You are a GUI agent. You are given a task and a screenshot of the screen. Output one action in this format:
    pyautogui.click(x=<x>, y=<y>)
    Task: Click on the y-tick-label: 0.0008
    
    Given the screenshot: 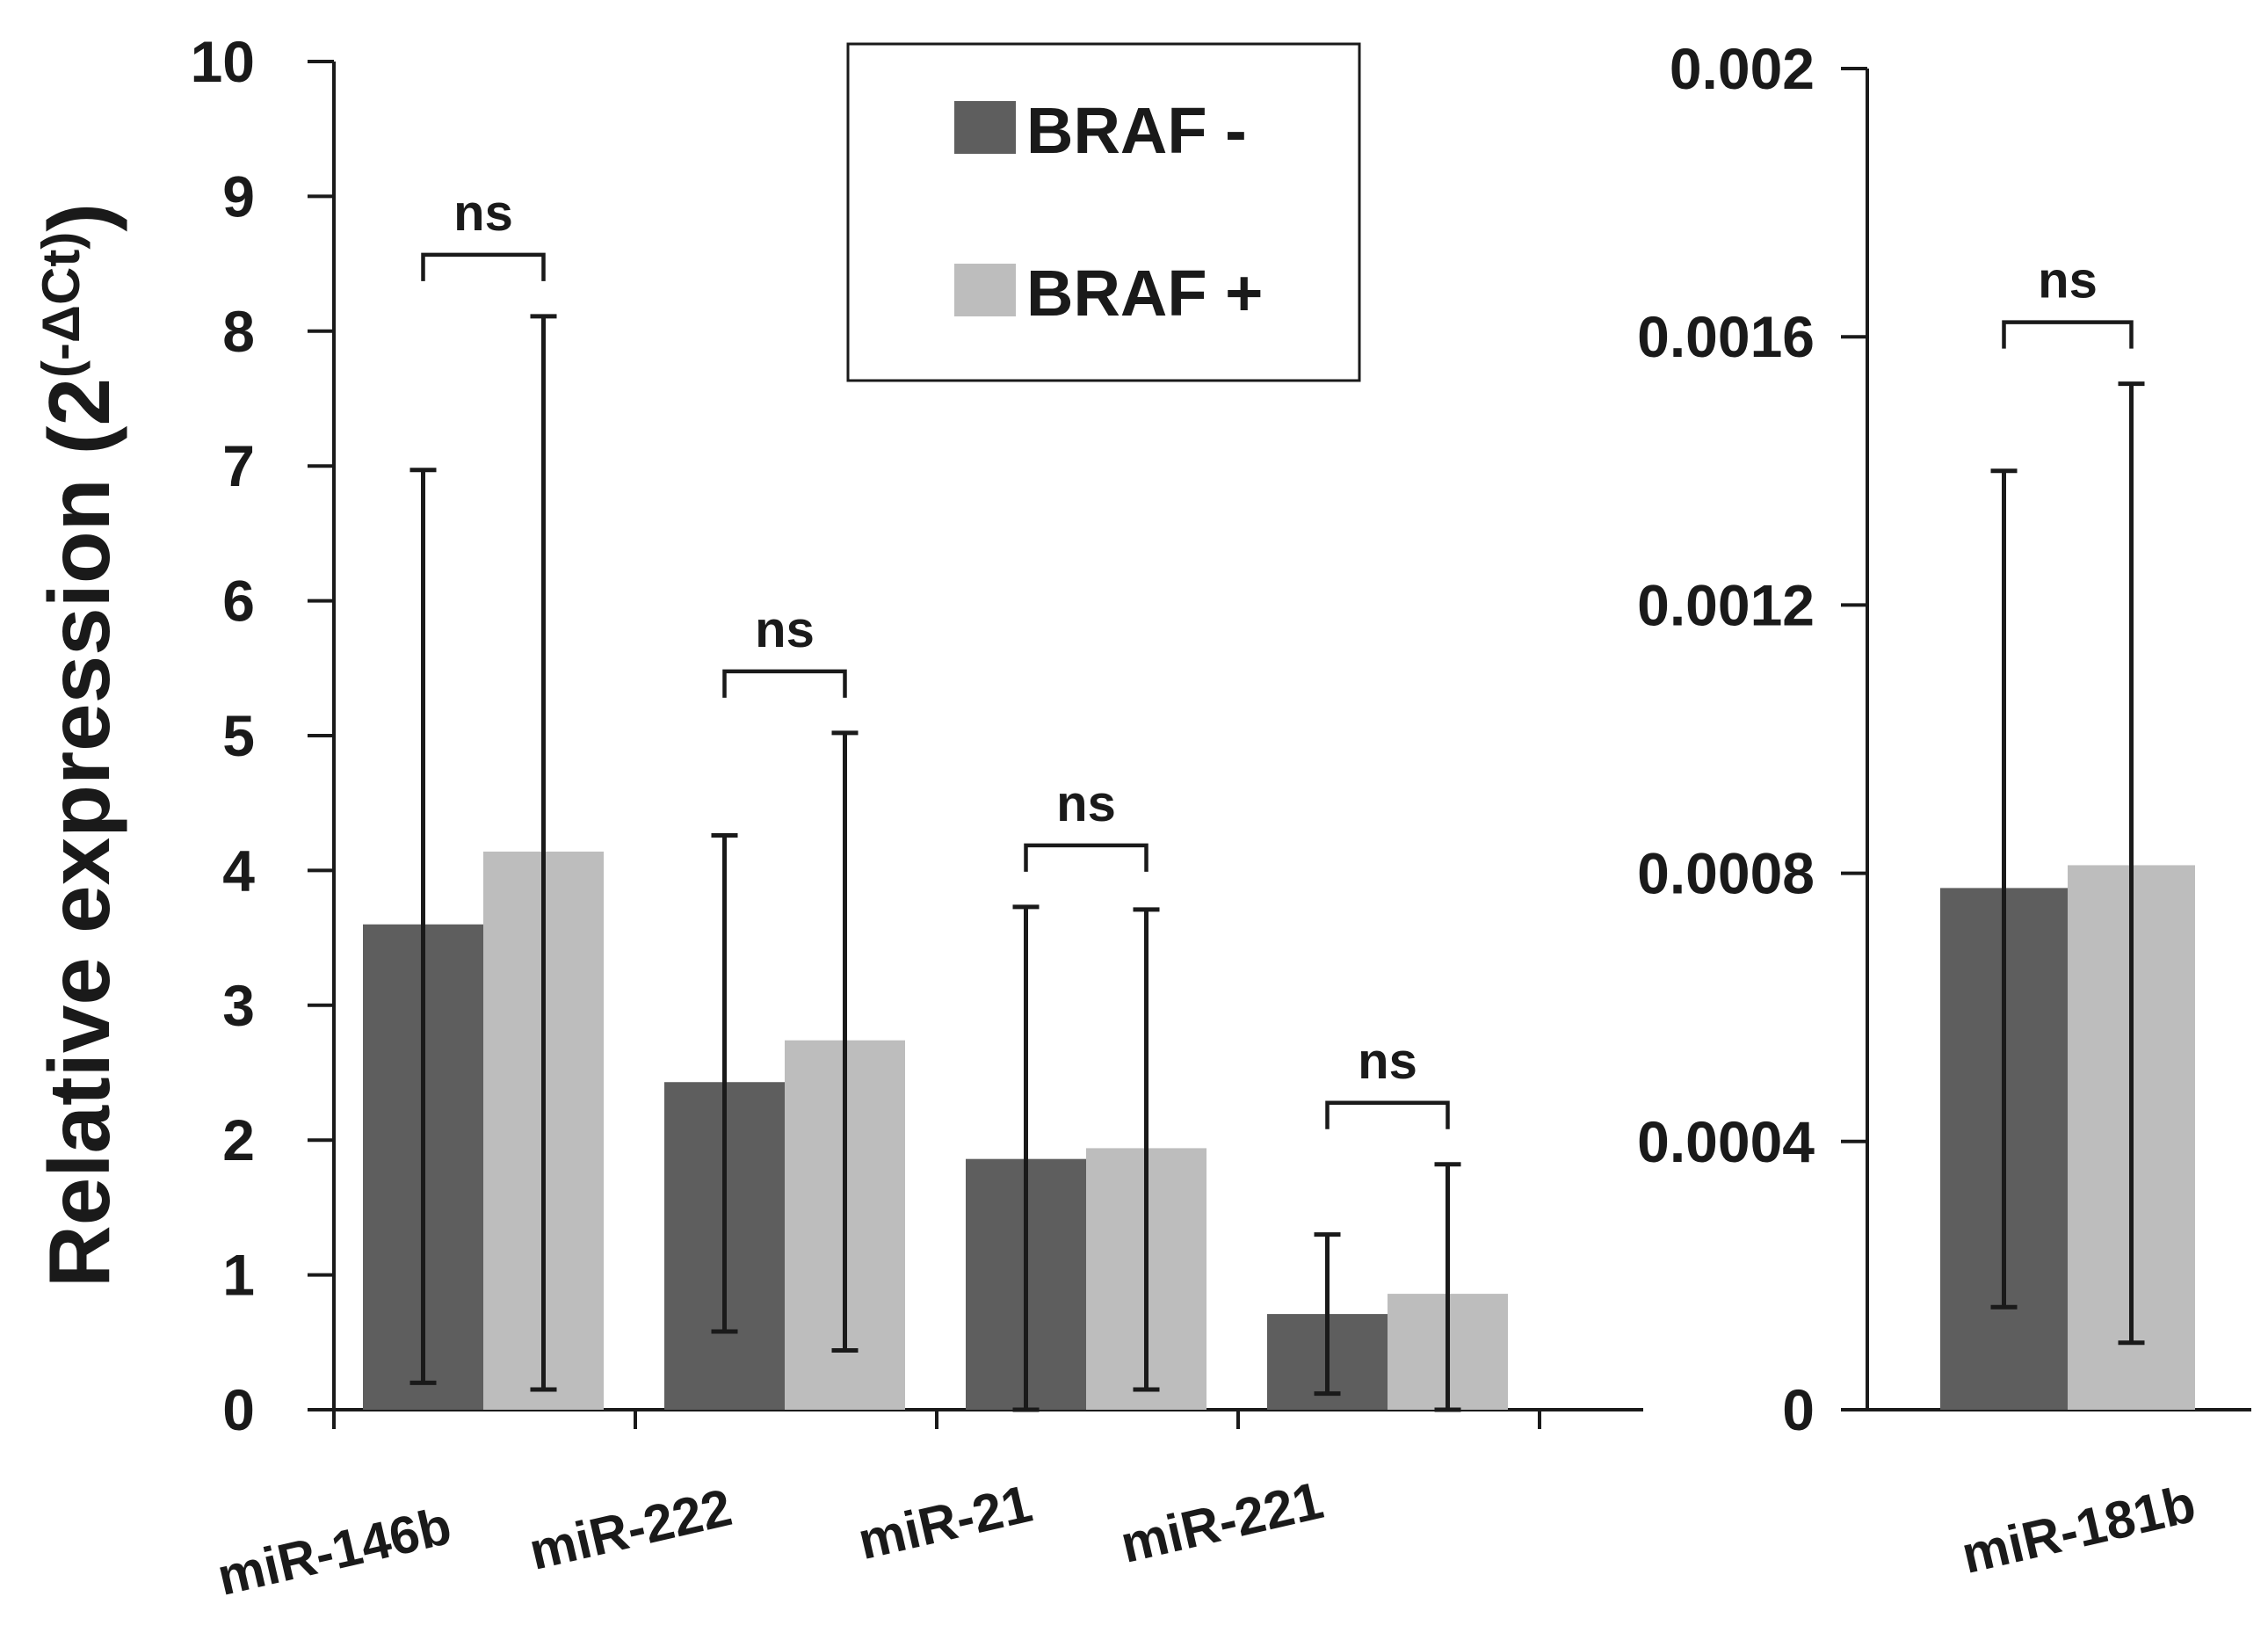 What is the action you would take?
    pyautogui.click(x=1726, y=873)
    